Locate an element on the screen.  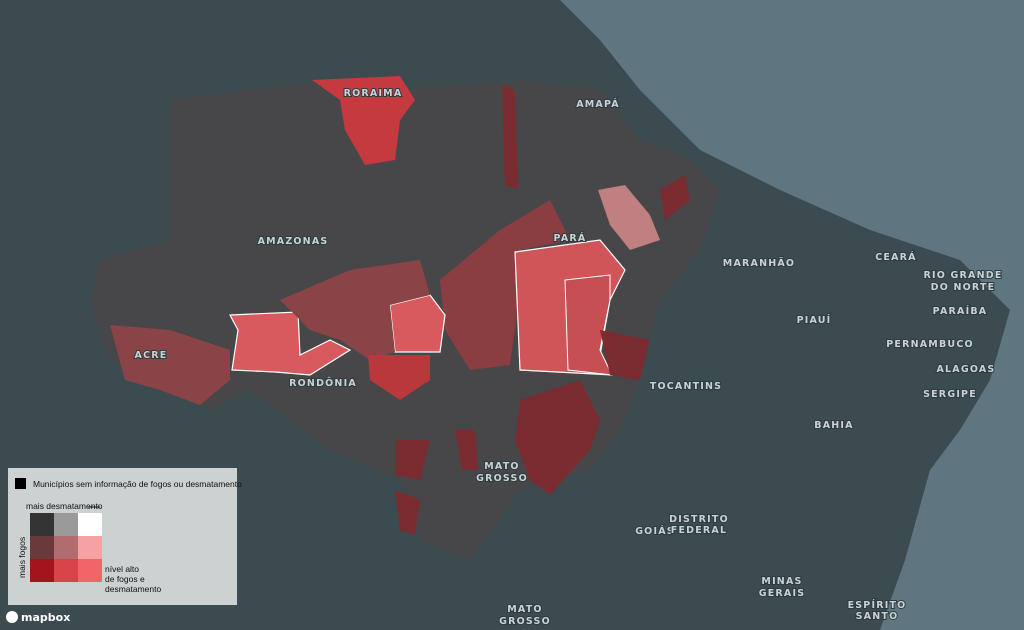
state-label: PARAÍBA is located at coordinates (960, 311).